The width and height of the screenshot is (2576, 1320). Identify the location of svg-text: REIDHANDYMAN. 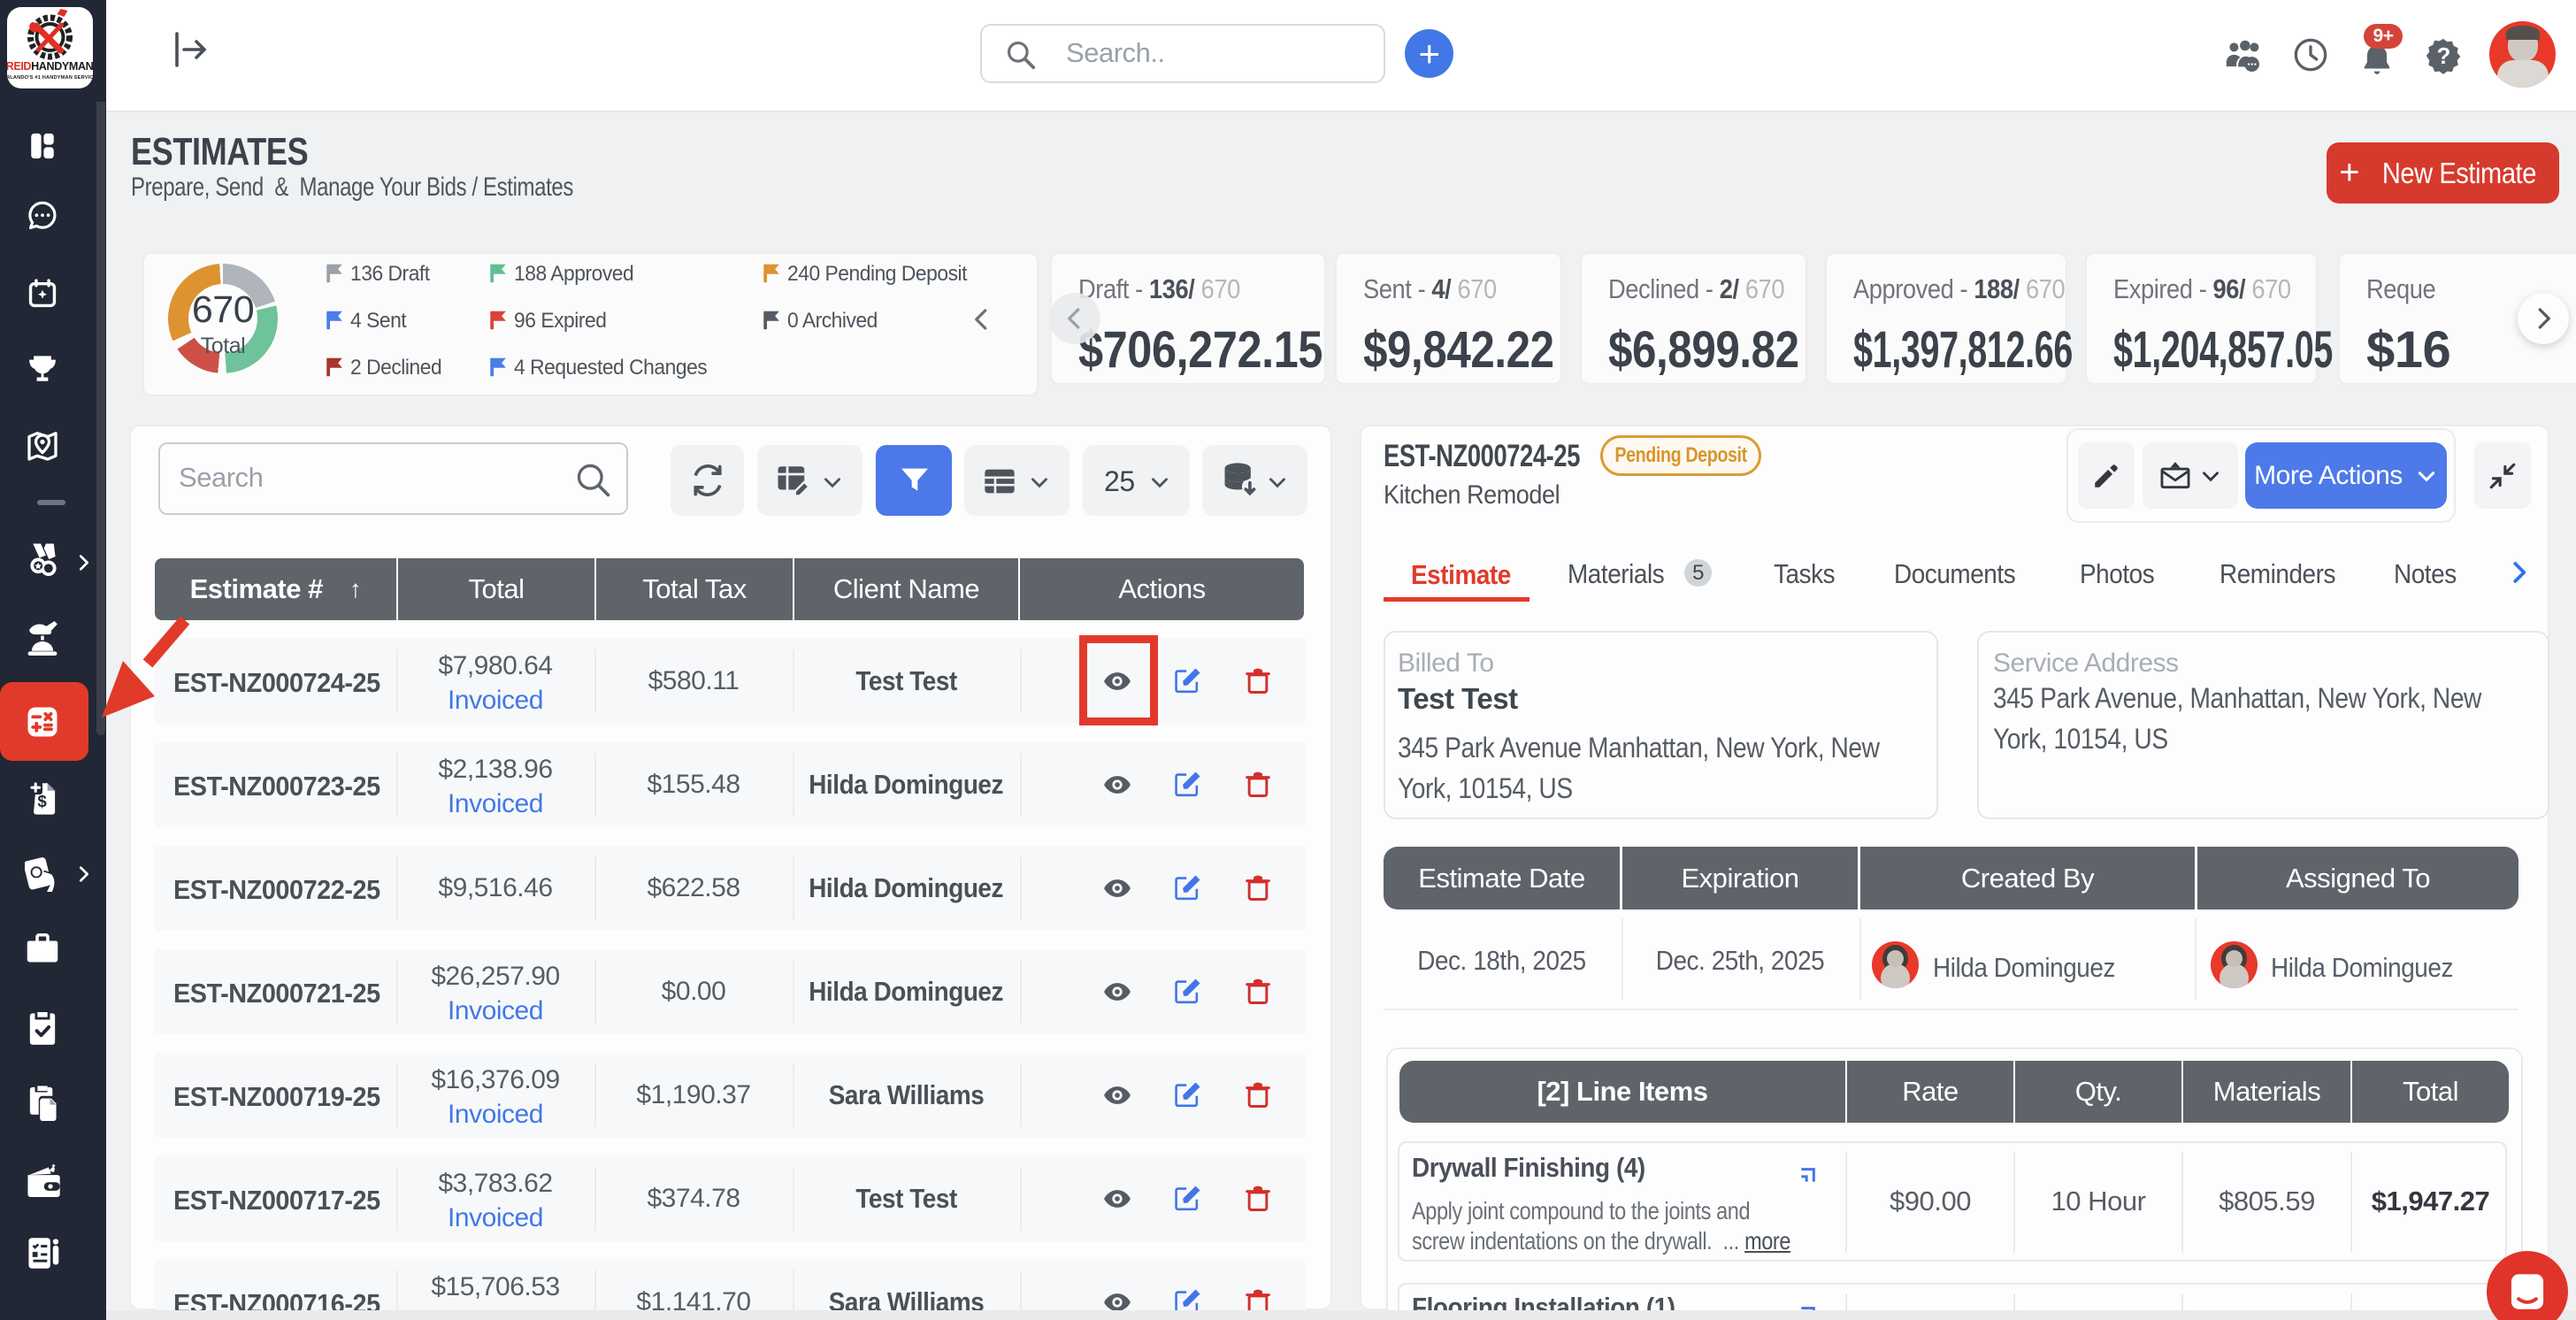
(50, 67).